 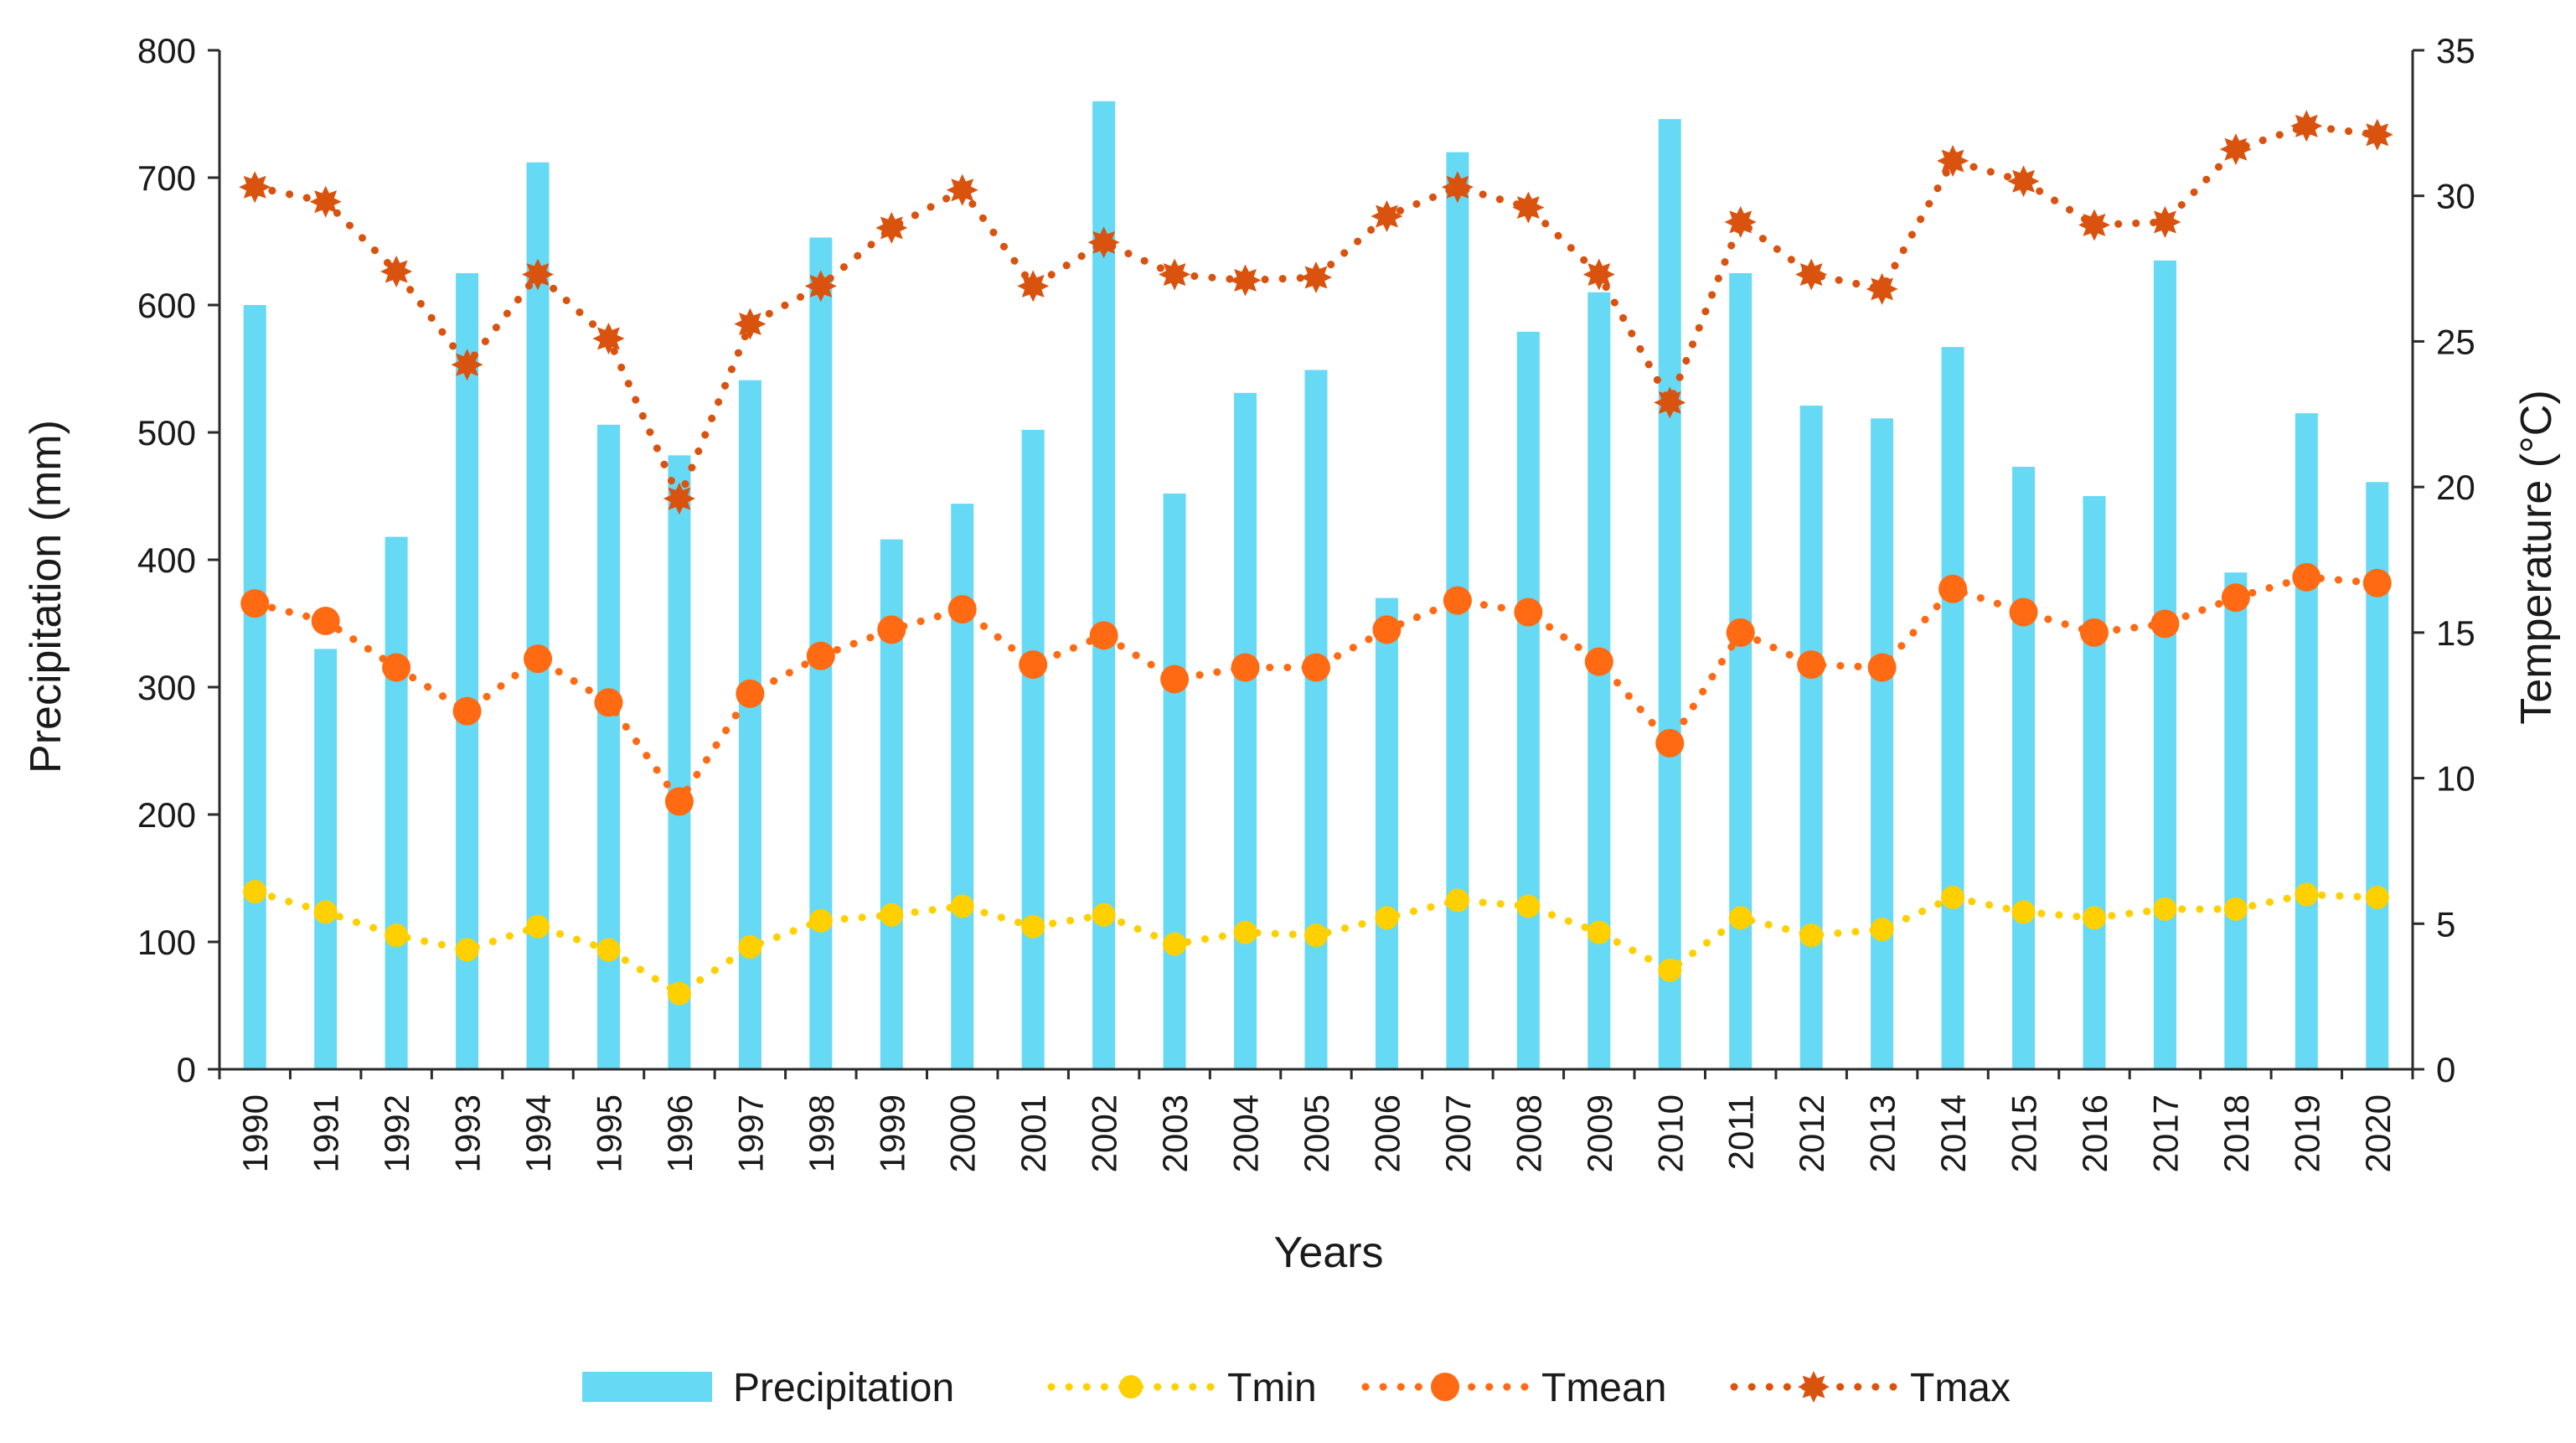 What do you see at coordinates (1870, 1388) in the screenshot?
I see `legend-item-tmax: Tmax` at bounding box center [1870, 1388].